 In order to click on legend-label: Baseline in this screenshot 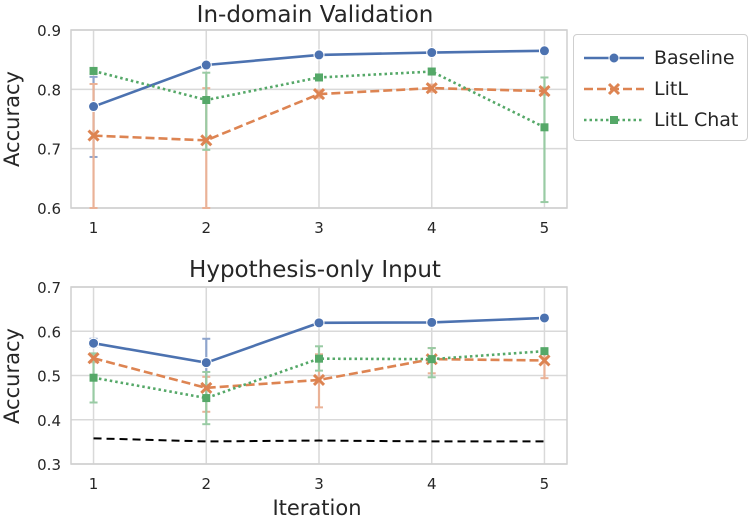, I will do `click(694, 58)`.